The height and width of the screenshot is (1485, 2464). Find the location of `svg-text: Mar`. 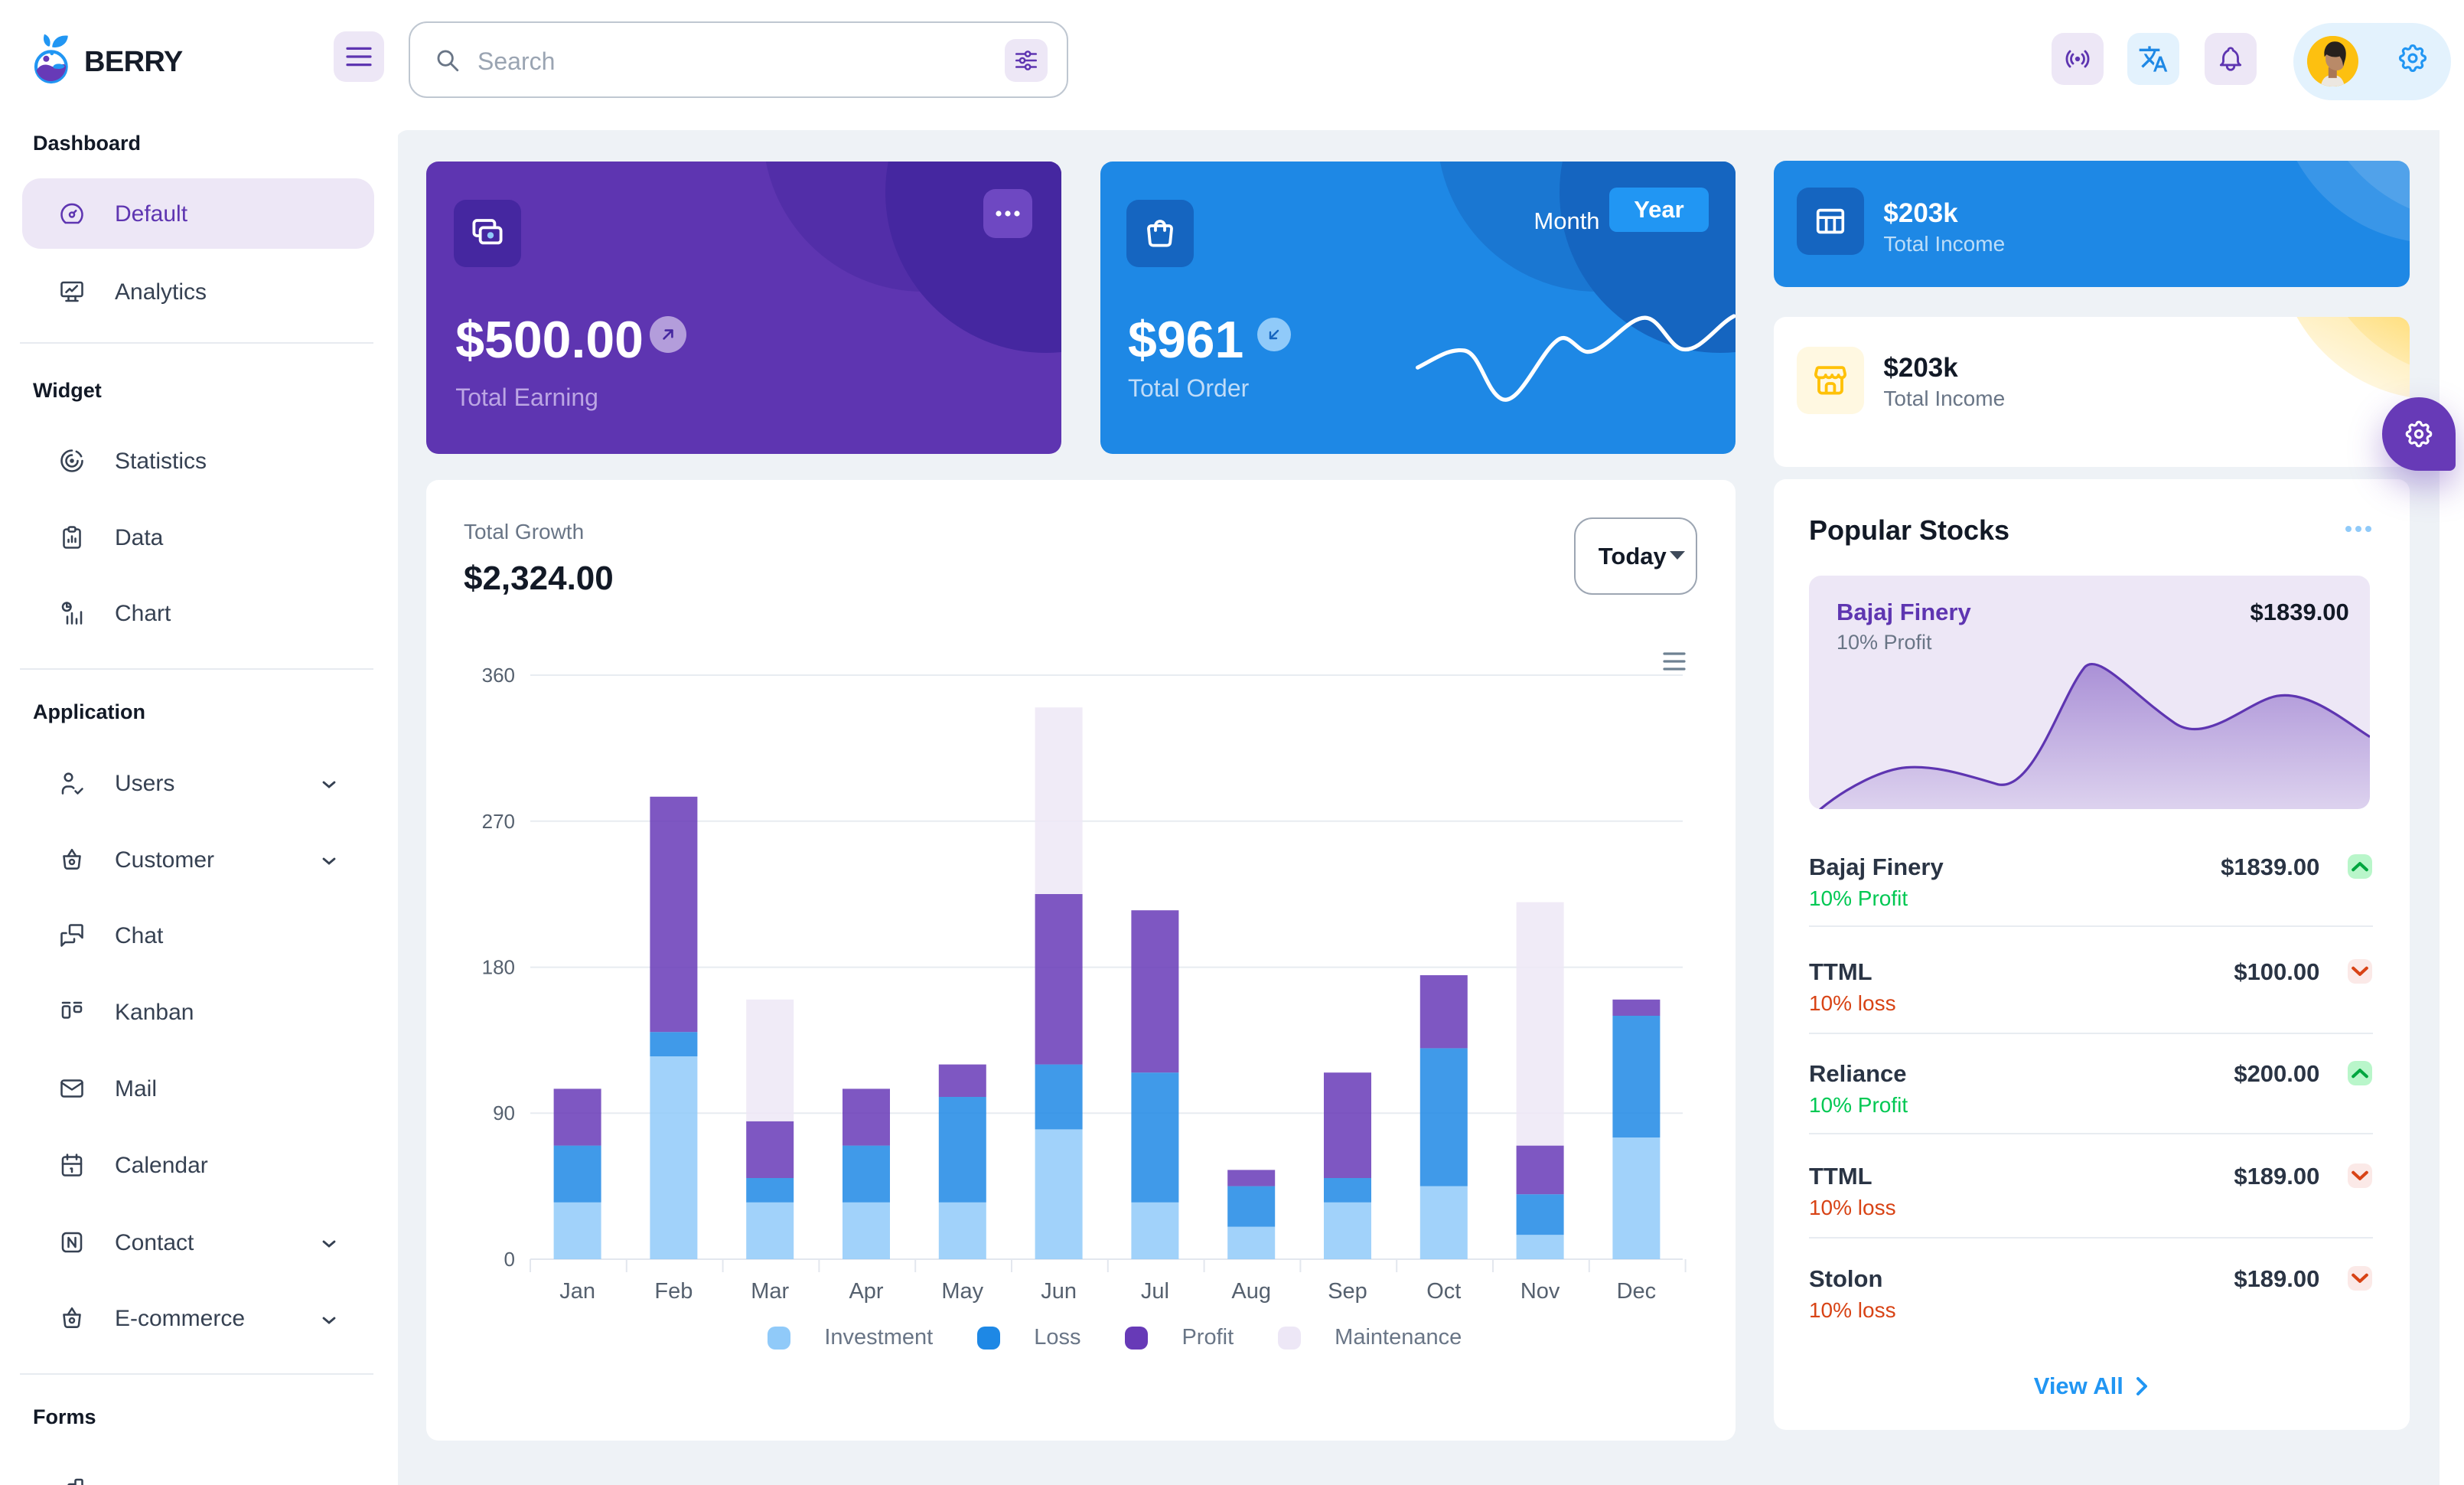

svg-text: Mar is located at coordinates (770, 1291).